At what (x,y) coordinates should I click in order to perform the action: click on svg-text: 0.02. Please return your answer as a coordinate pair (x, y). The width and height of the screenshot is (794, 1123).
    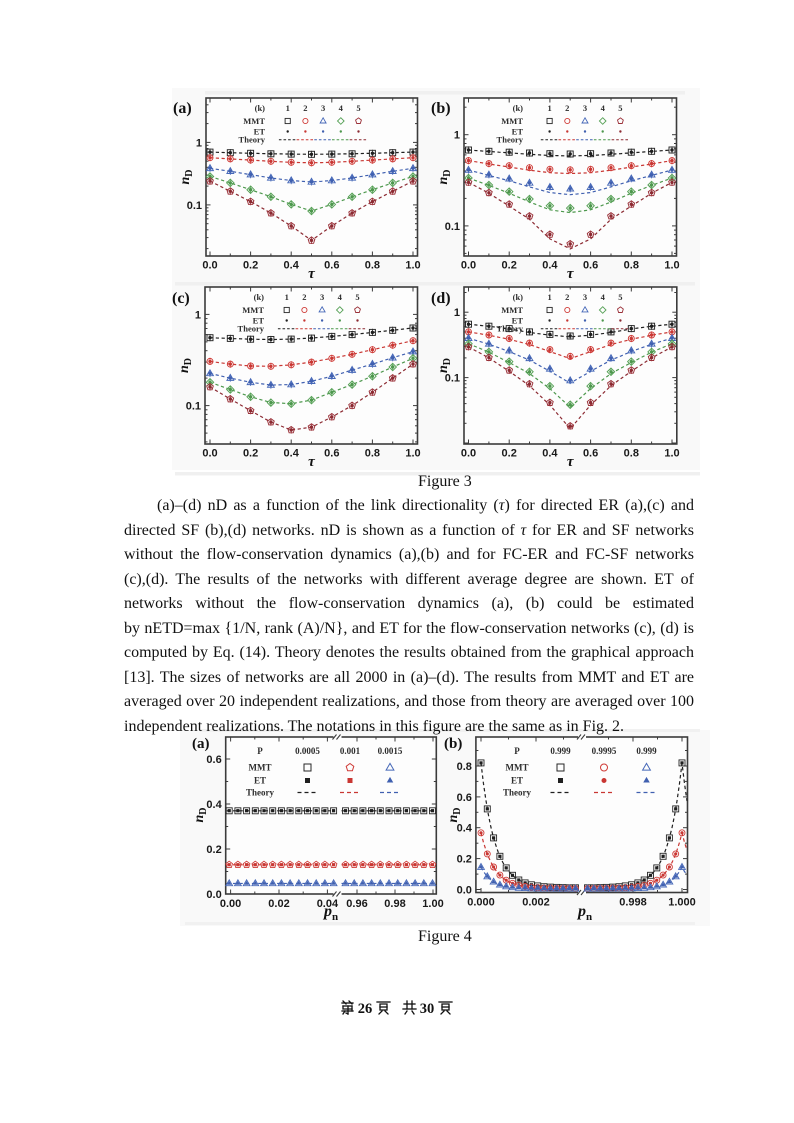
    Looking at the image, I should click on (278, 904).